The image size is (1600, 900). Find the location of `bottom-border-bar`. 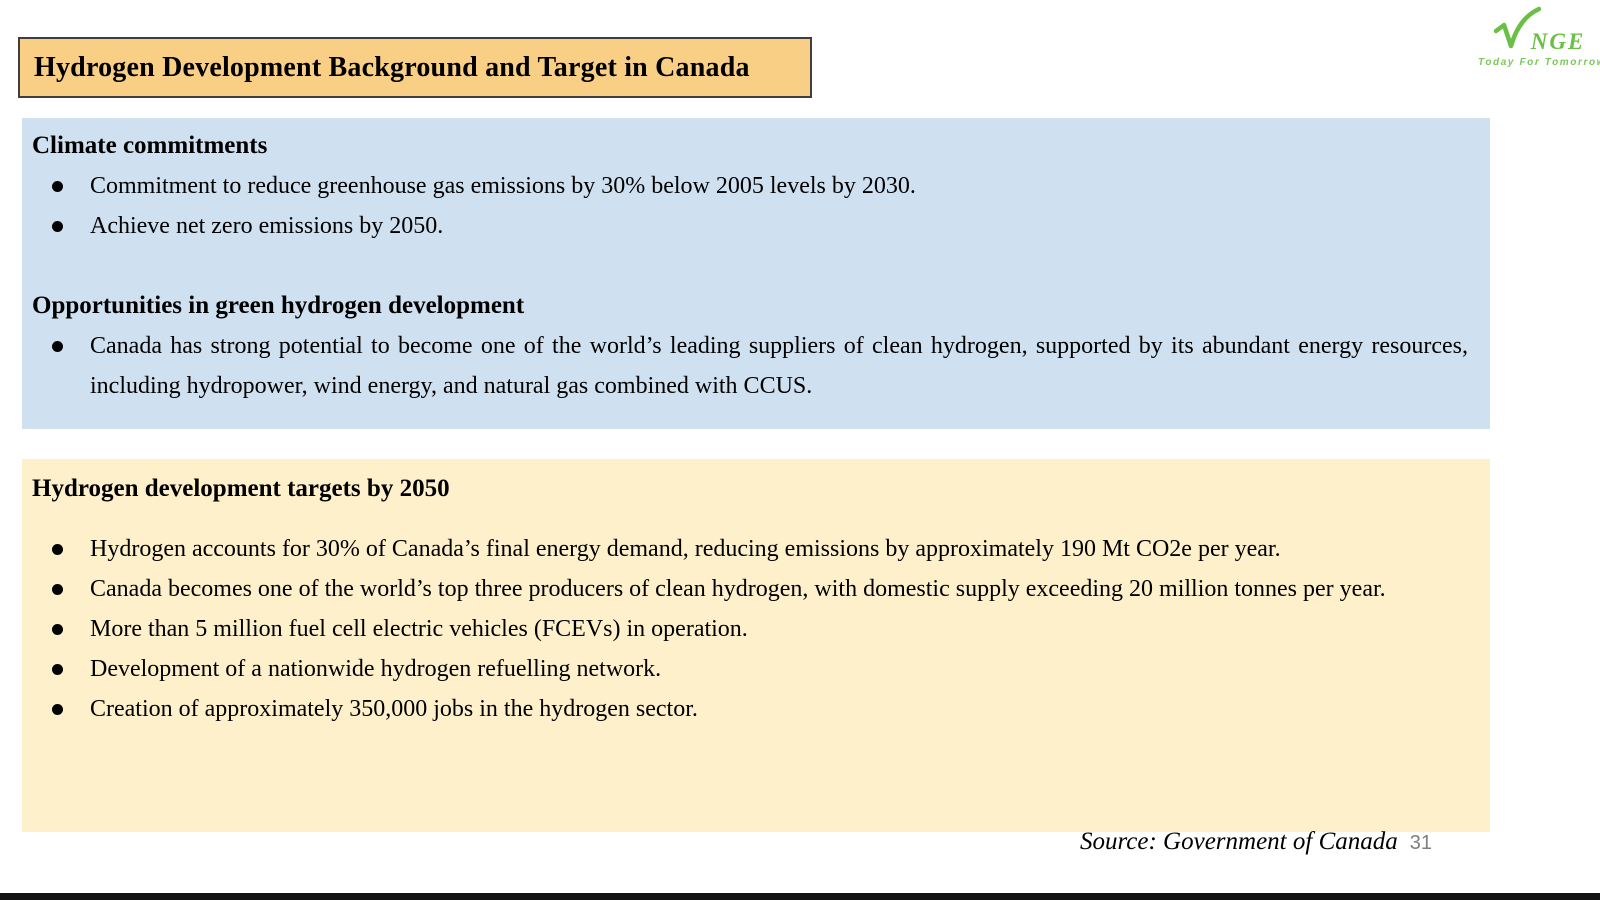

bottom-border-bar is located at coordinates (800, 896).